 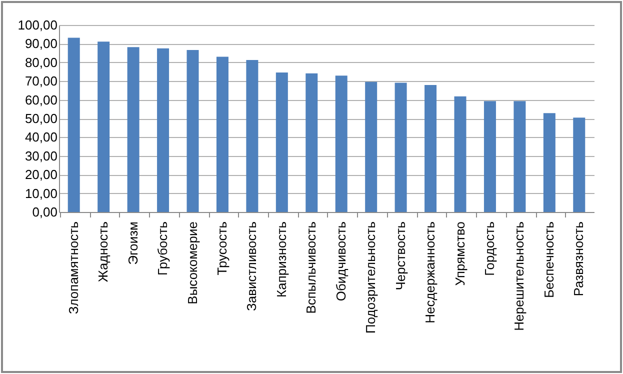 What do you see at coordinates (370, 277) in the screenshot?
I see `x-tick-label: Подозрительность` at bounding box center [370, 277].